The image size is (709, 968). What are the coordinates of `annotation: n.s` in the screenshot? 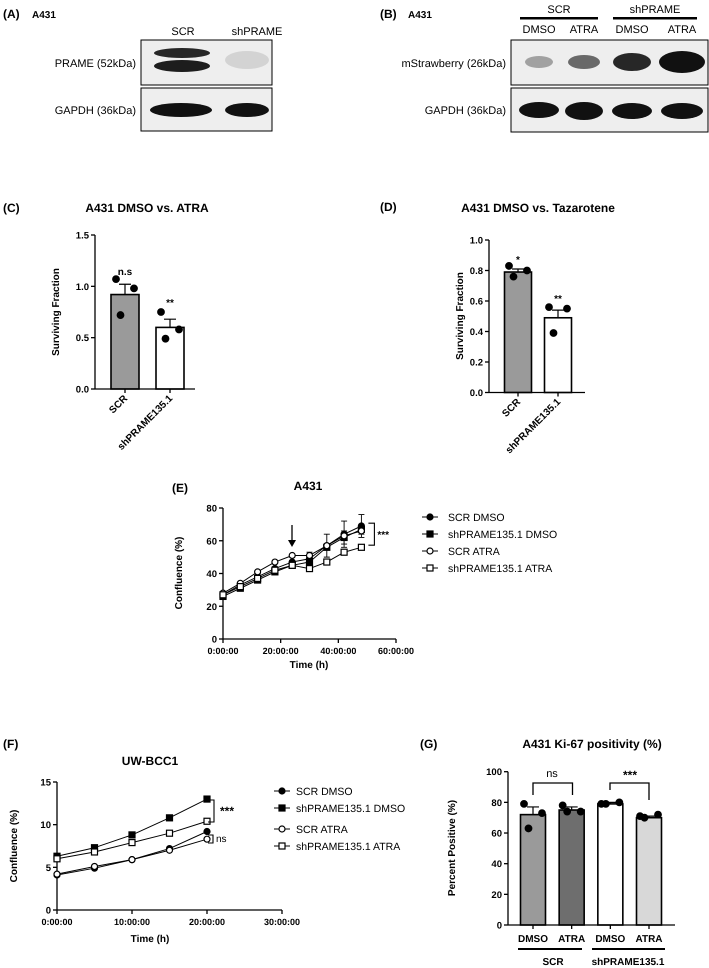 It's located at (125, 272).